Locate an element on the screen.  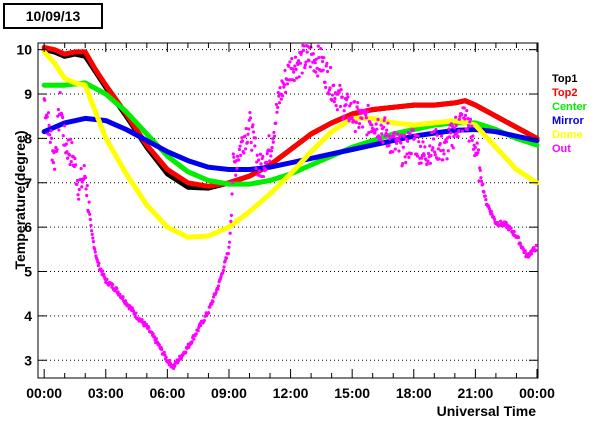
y-tick-label: 10 is located at coordinates (24, 50).